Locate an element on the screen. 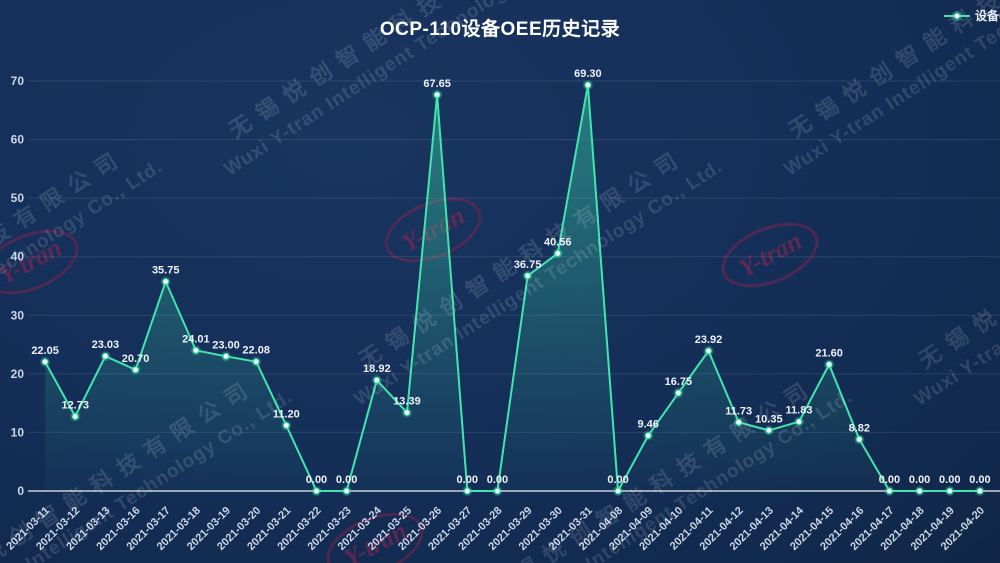  y-axis-tick-label: 0 is located at coordinates (20, 491).